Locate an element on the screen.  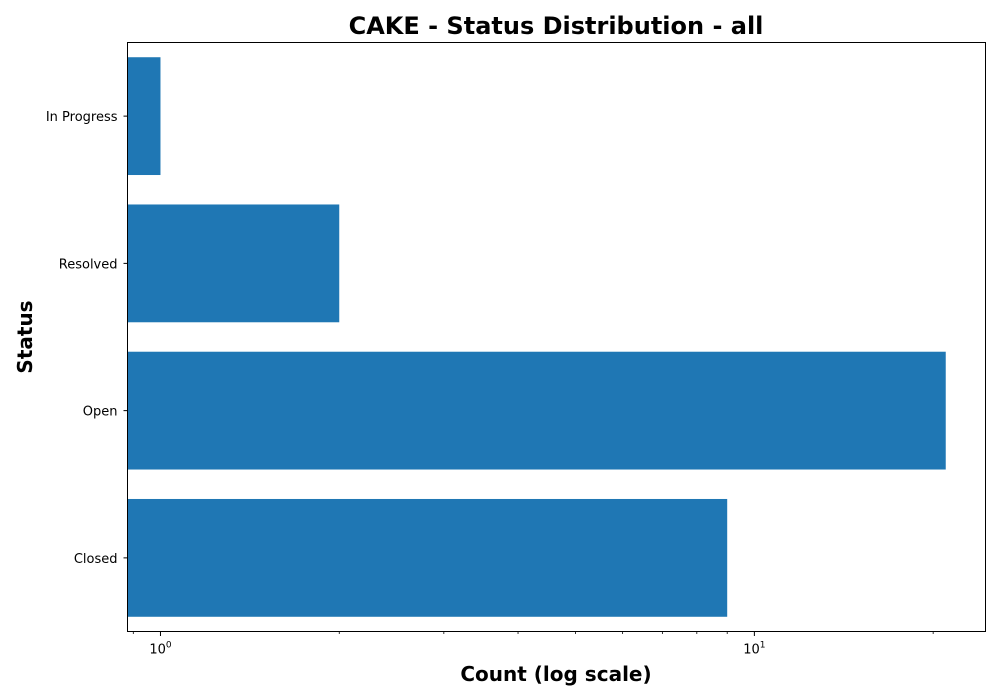
bar-resolved is located at coordinates (233, 263).